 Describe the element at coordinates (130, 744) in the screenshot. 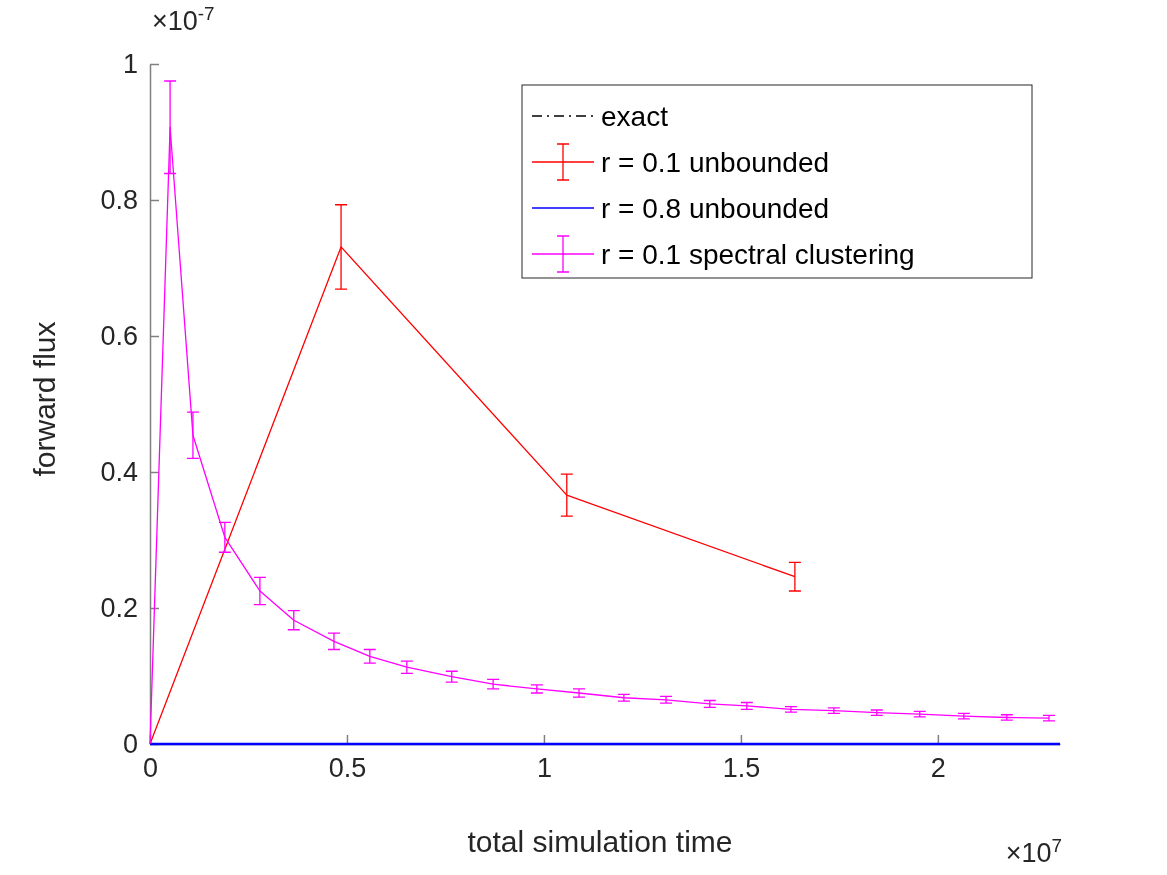

I see `y-tick-label: 0` at that location.